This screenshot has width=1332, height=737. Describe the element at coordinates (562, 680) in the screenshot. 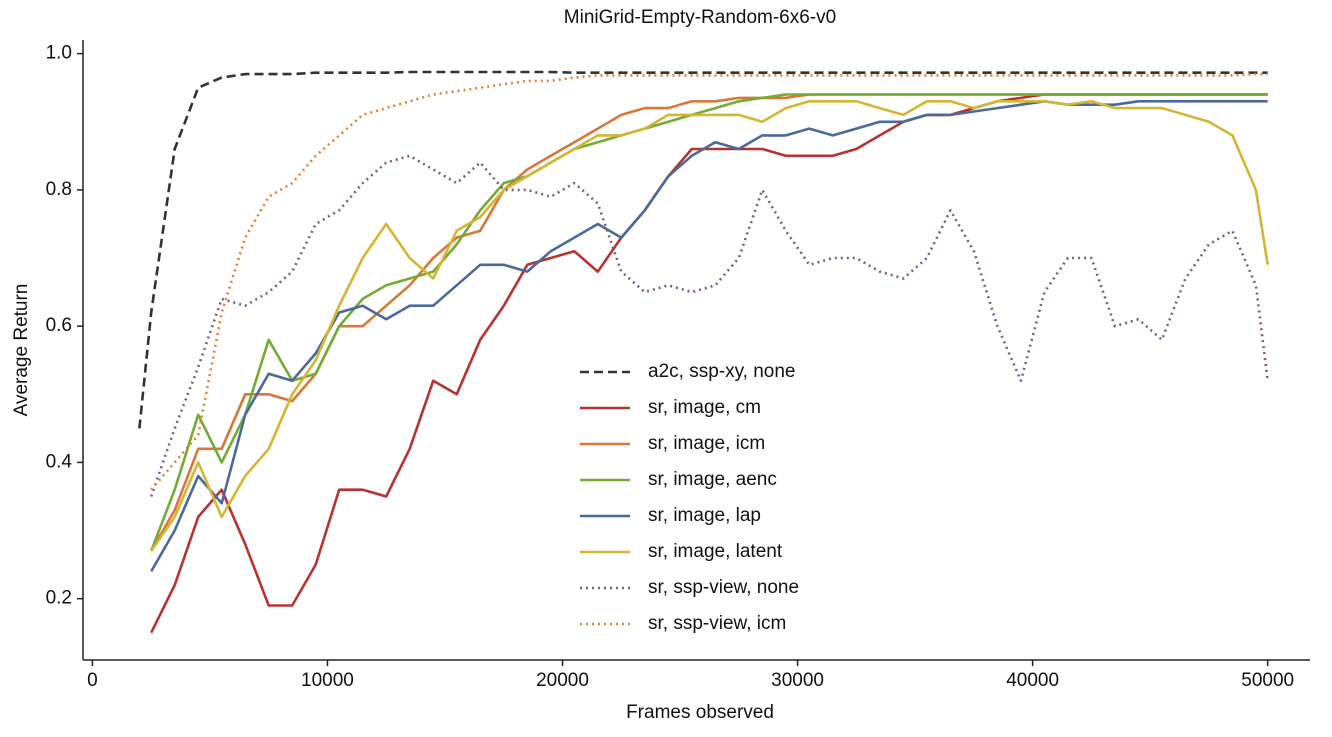

I see `x-tick-label: 20000` at that location.